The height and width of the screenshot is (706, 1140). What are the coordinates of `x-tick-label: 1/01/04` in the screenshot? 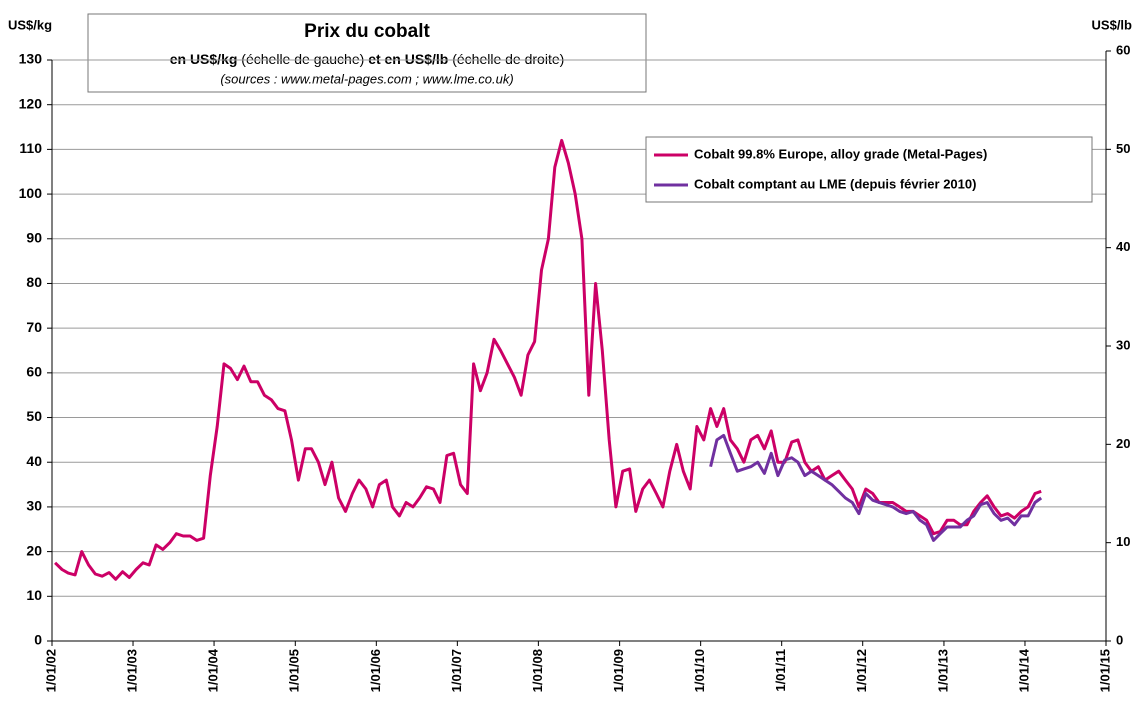 It's located at (212, 670).